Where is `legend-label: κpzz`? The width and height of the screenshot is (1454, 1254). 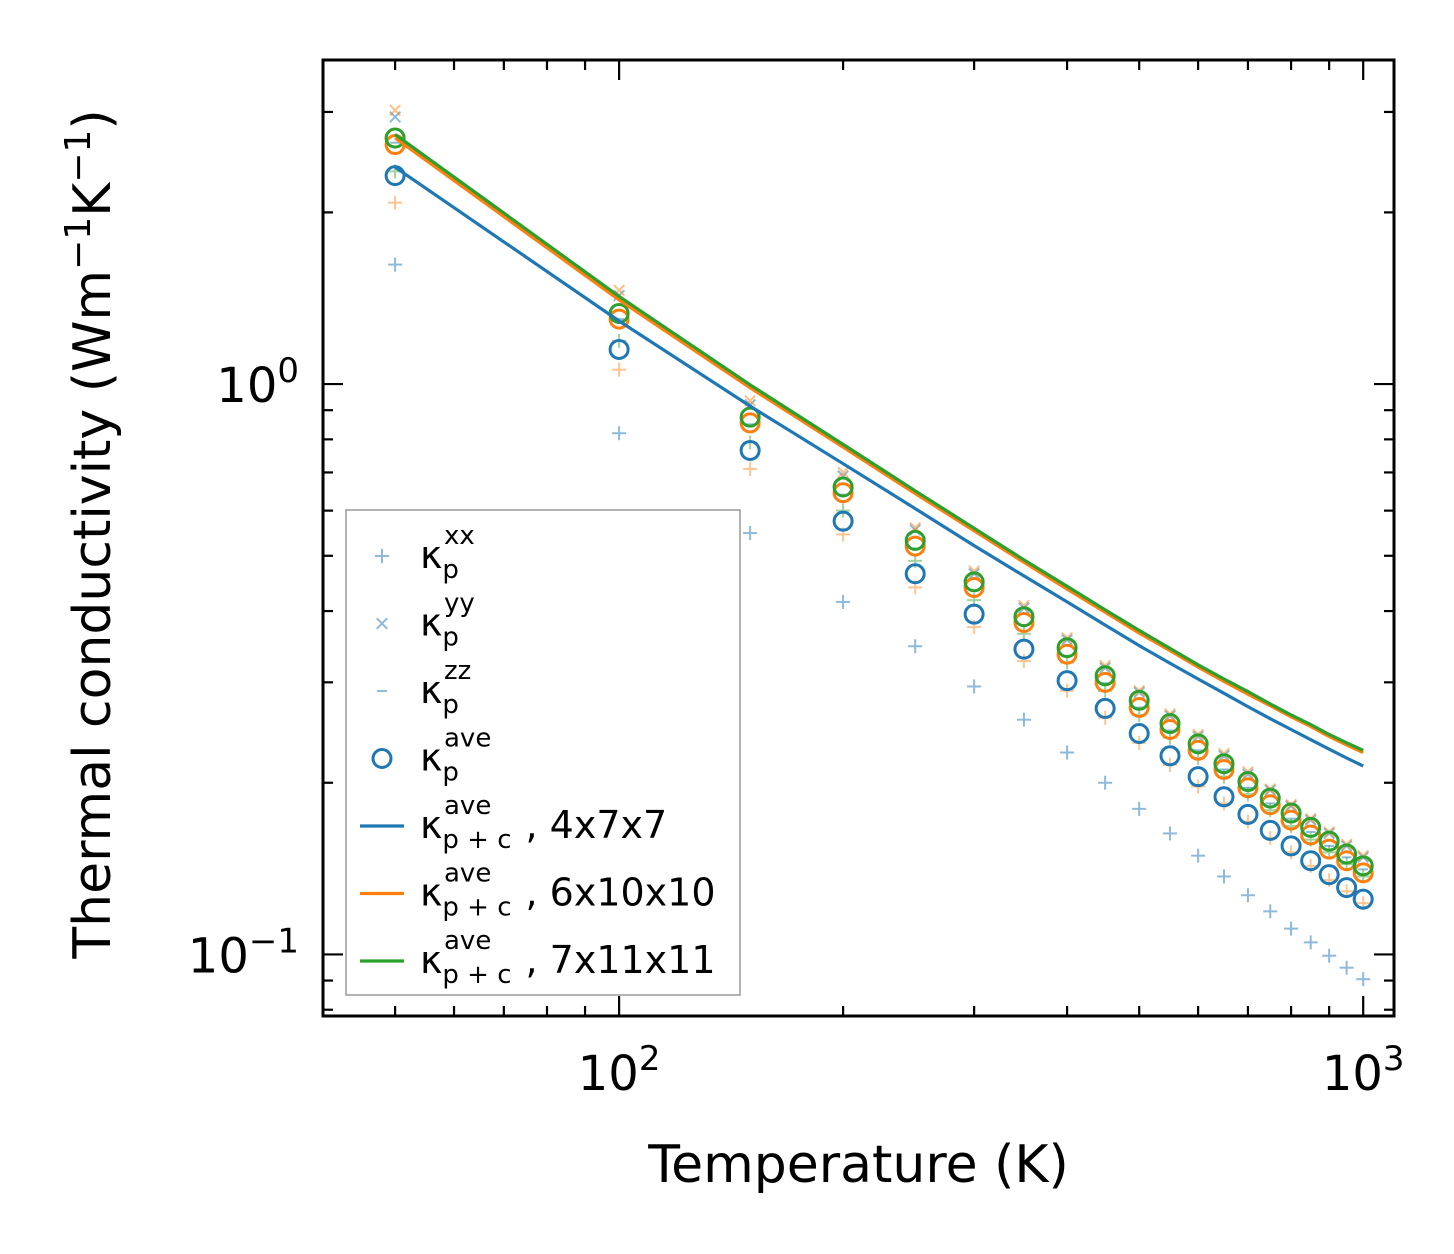
legend-label: κpzz is located at coordinates (445, 688).